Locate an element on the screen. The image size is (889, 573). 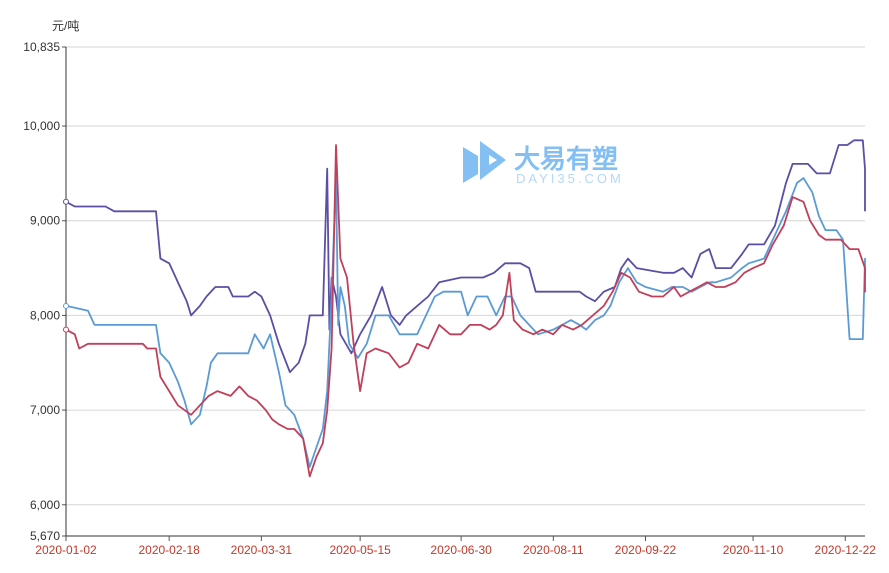
y-tick-label: 8,000 is located at coordinates (45, 315).